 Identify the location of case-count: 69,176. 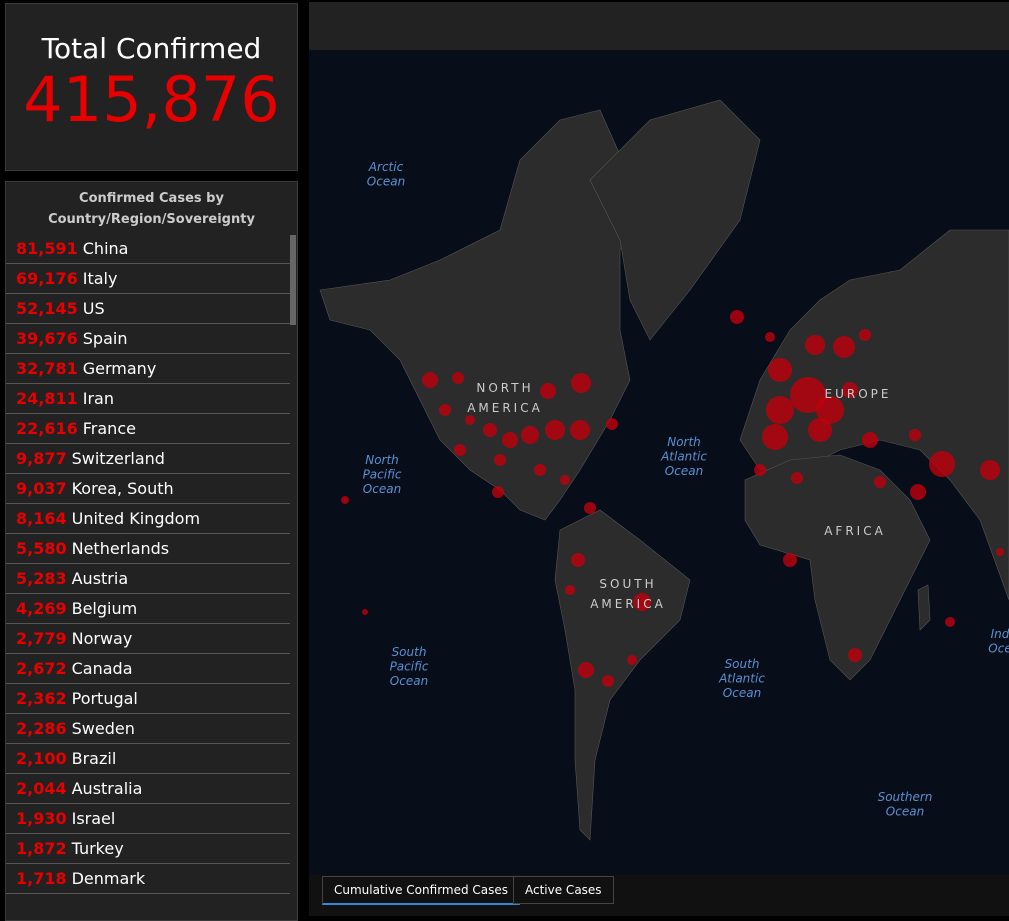
(47, 278).